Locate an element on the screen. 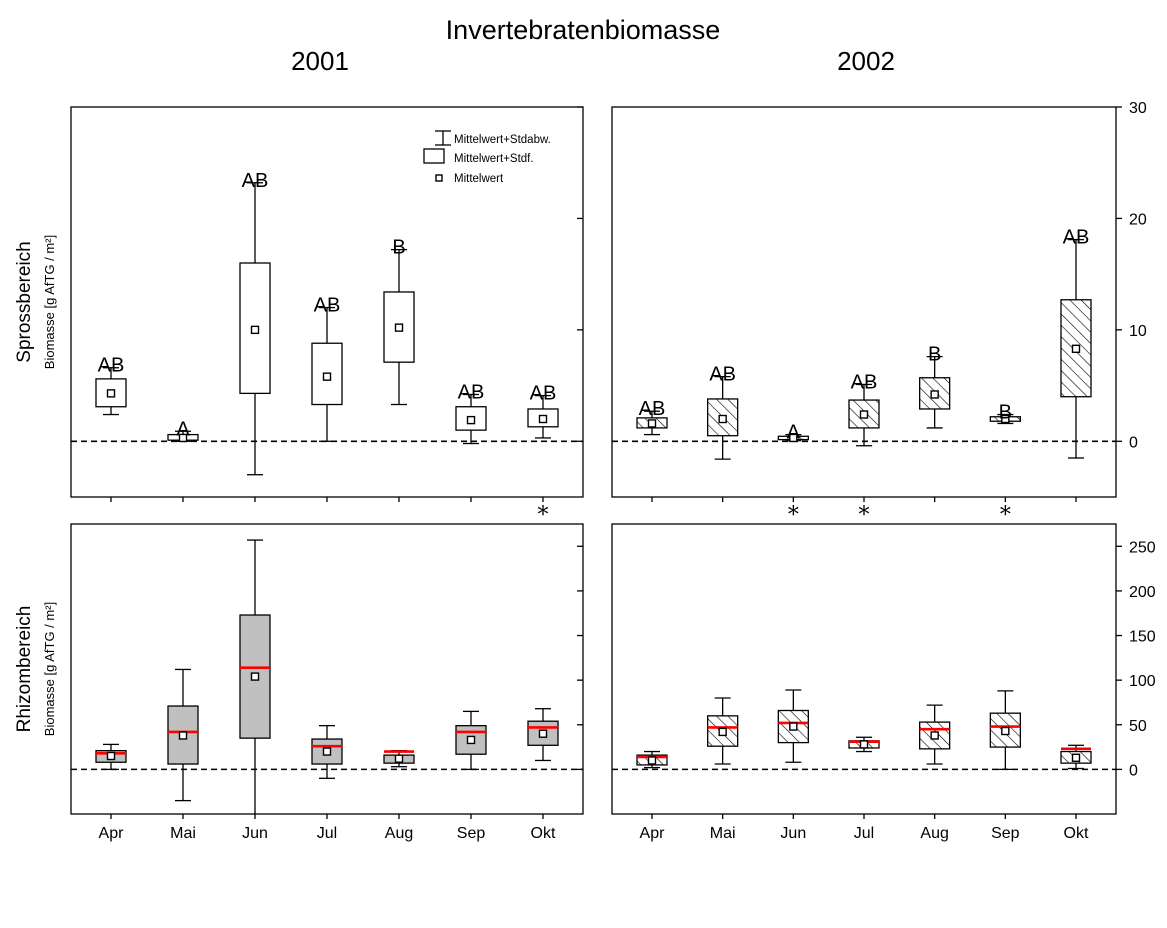 The image size is (1167, 928). mean-marker-spross-2002-Okt is located at coordinates (1076, 348).